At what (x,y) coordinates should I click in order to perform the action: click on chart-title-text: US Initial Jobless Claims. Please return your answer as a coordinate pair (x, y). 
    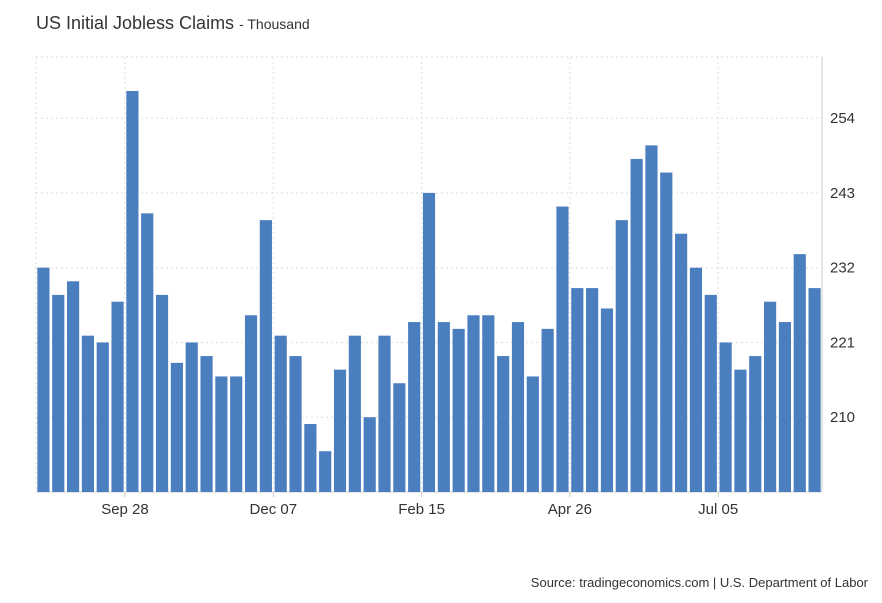
    Looking at the image, I should click on (135, 23).